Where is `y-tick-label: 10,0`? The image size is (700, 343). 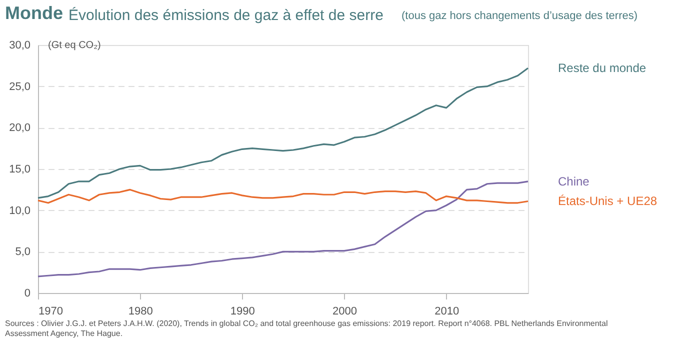 y-tick-label: 10,0 is located at coordinates (19, 210).